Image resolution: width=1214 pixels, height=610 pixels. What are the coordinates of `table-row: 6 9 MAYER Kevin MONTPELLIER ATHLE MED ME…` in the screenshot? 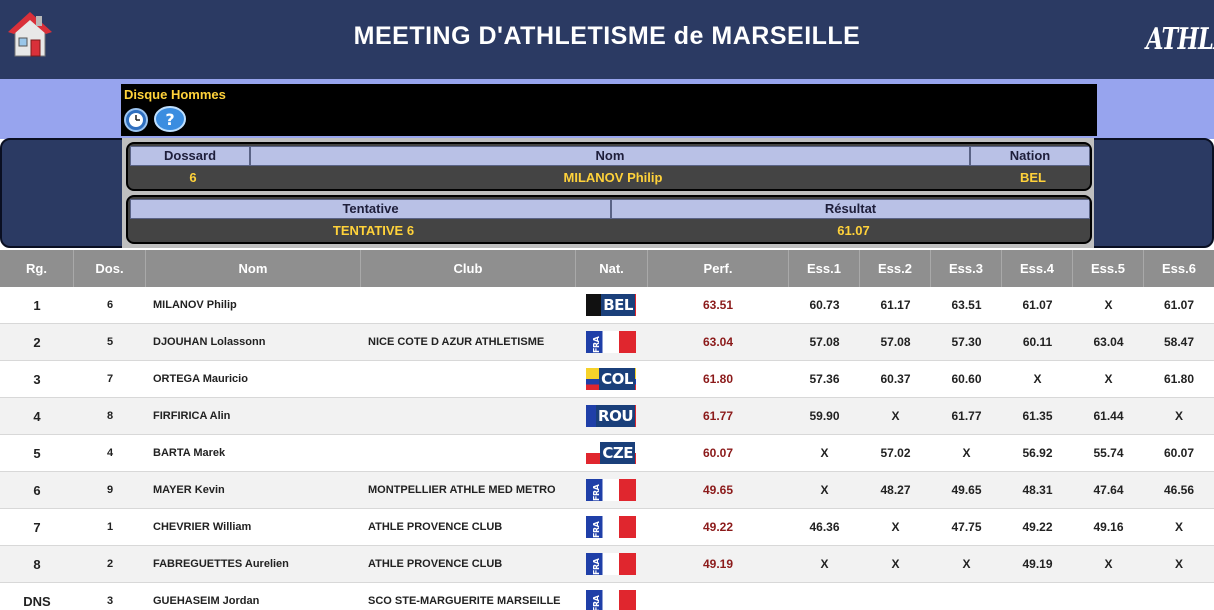 It's located at (607, 490).